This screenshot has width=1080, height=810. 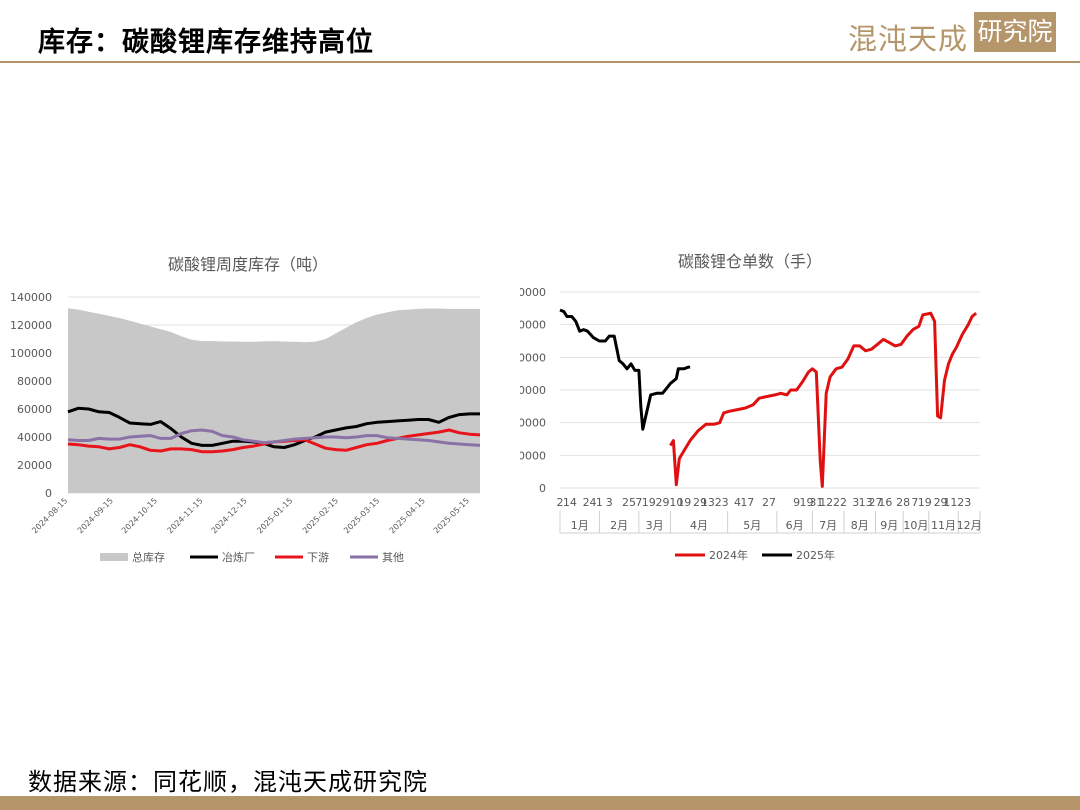 What do you see at coordinates (629, 502) in the screenshot?
I see `x-day-label: 25` at bounding box center [629, 502].